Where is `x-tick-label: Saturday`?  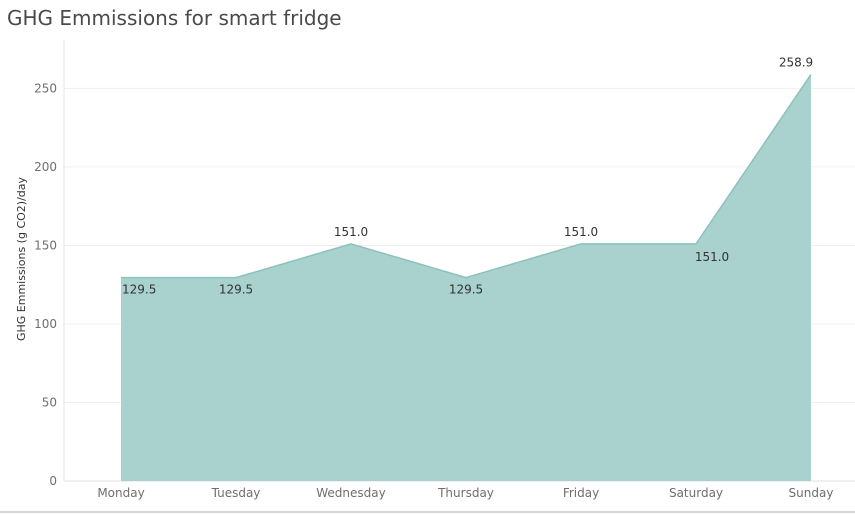
x-tick-label: Saturday is located at coordinates (696, 493).